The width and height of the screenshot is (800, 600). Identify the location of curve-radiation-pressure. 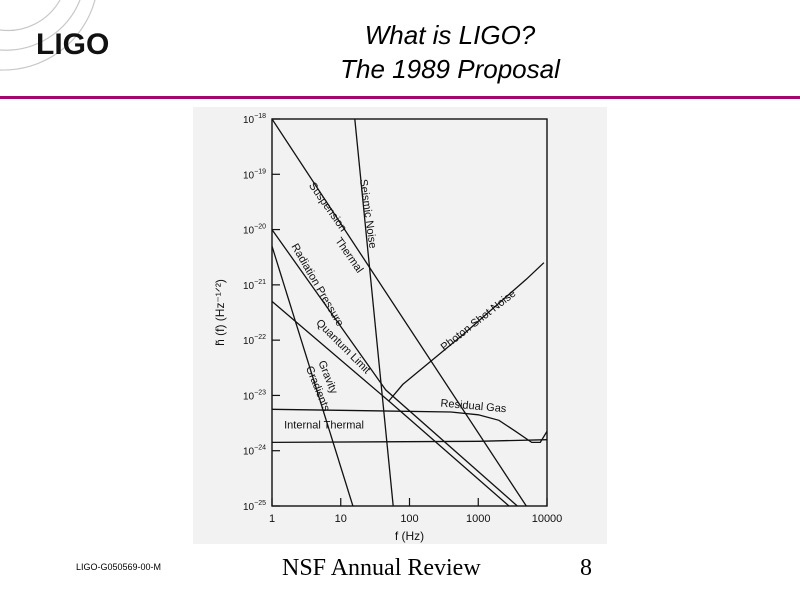
(395, 367).